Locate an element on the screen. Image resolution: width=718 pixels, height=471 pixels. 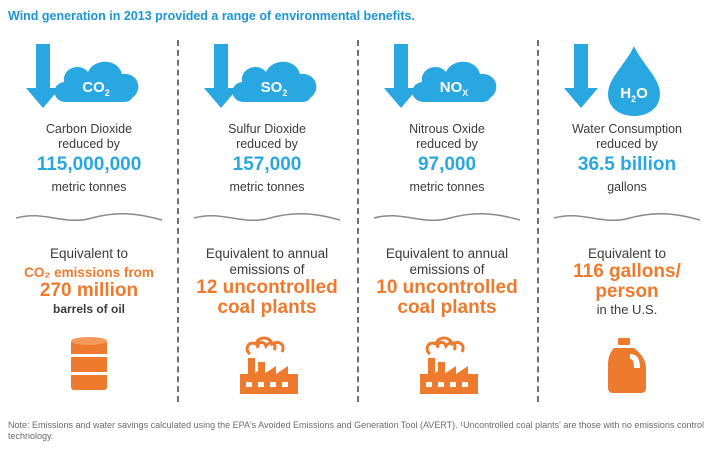
so2-cloud-icon: SO2 is located at coordinates (260, 76).